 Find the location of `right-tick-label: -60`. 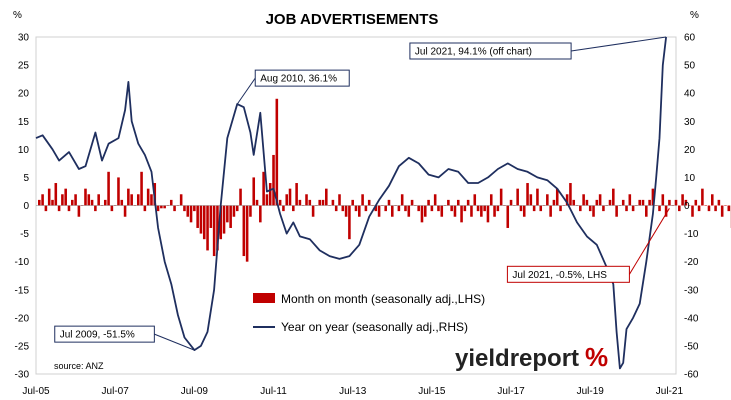

right-tick-label: -60 is located at coordinates (691, 375).